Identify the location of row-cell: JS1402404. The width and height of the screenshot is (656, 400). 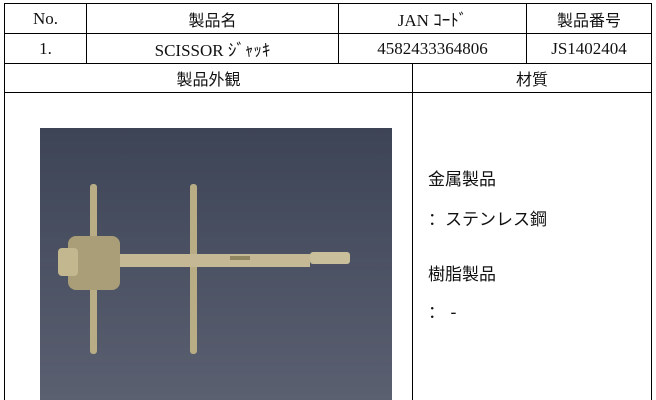
(589, 48).